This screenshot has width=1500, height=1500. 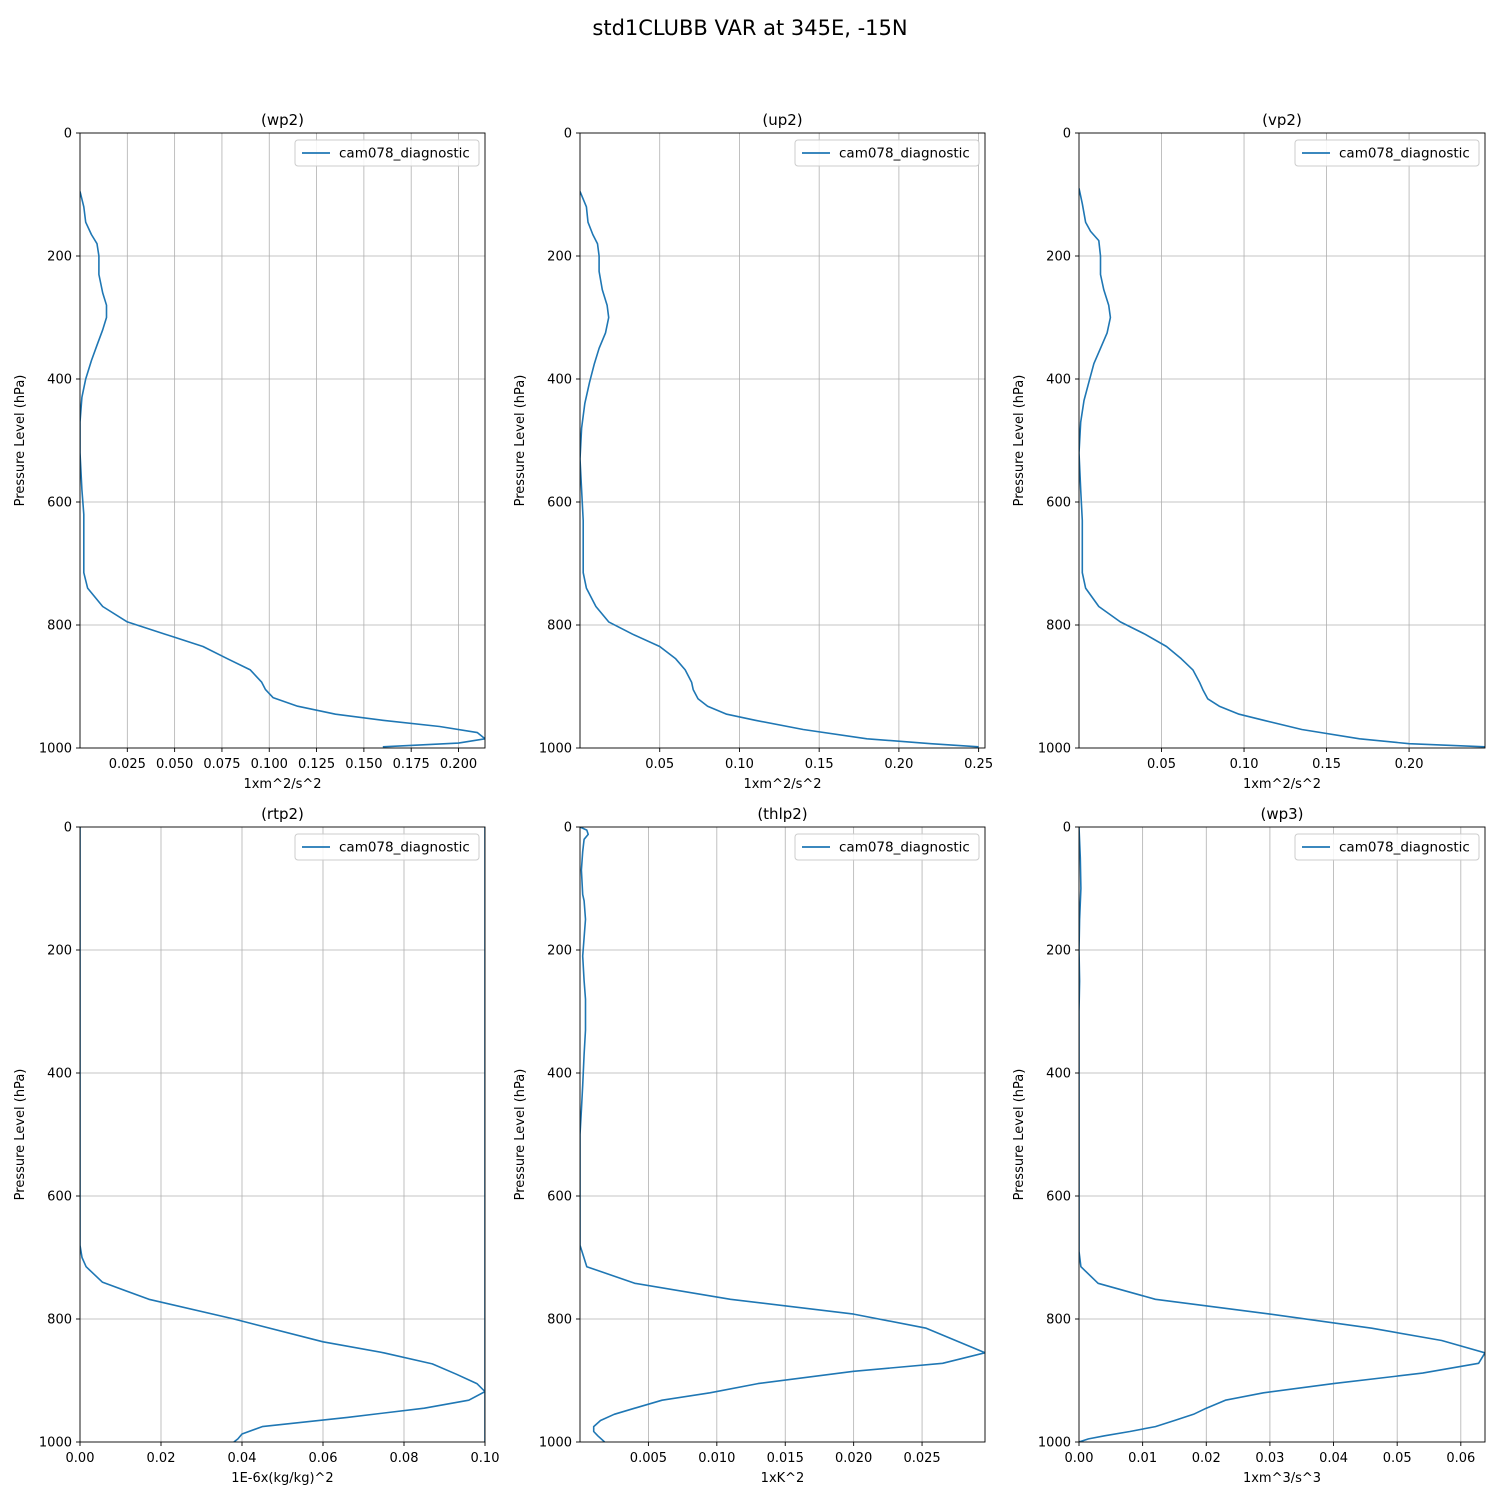 I want to click on x-tick-label: 0.005, so click(x=648, y=1458).